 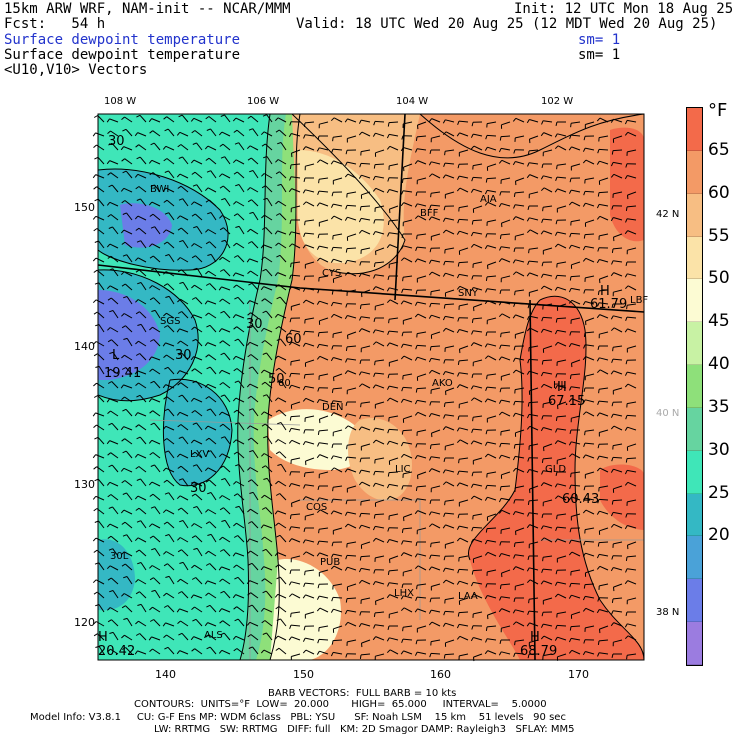 What do you see at coordinates (556, 469) in the screenshot?
I see `station-label: GLD` at bounding box center [556, 469].